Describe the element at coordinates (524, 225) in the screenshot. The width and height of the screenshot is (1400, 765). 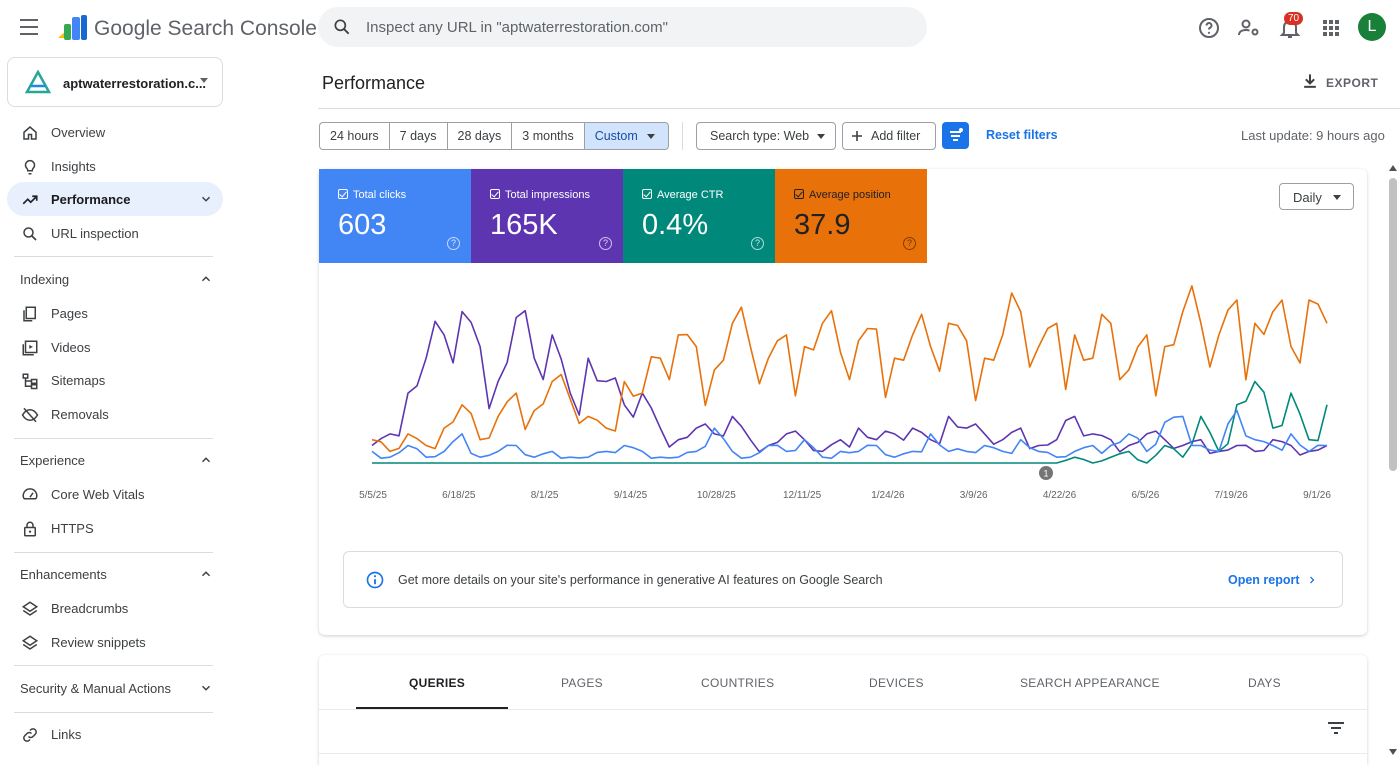
I see `metric-value: 165K` at that location.